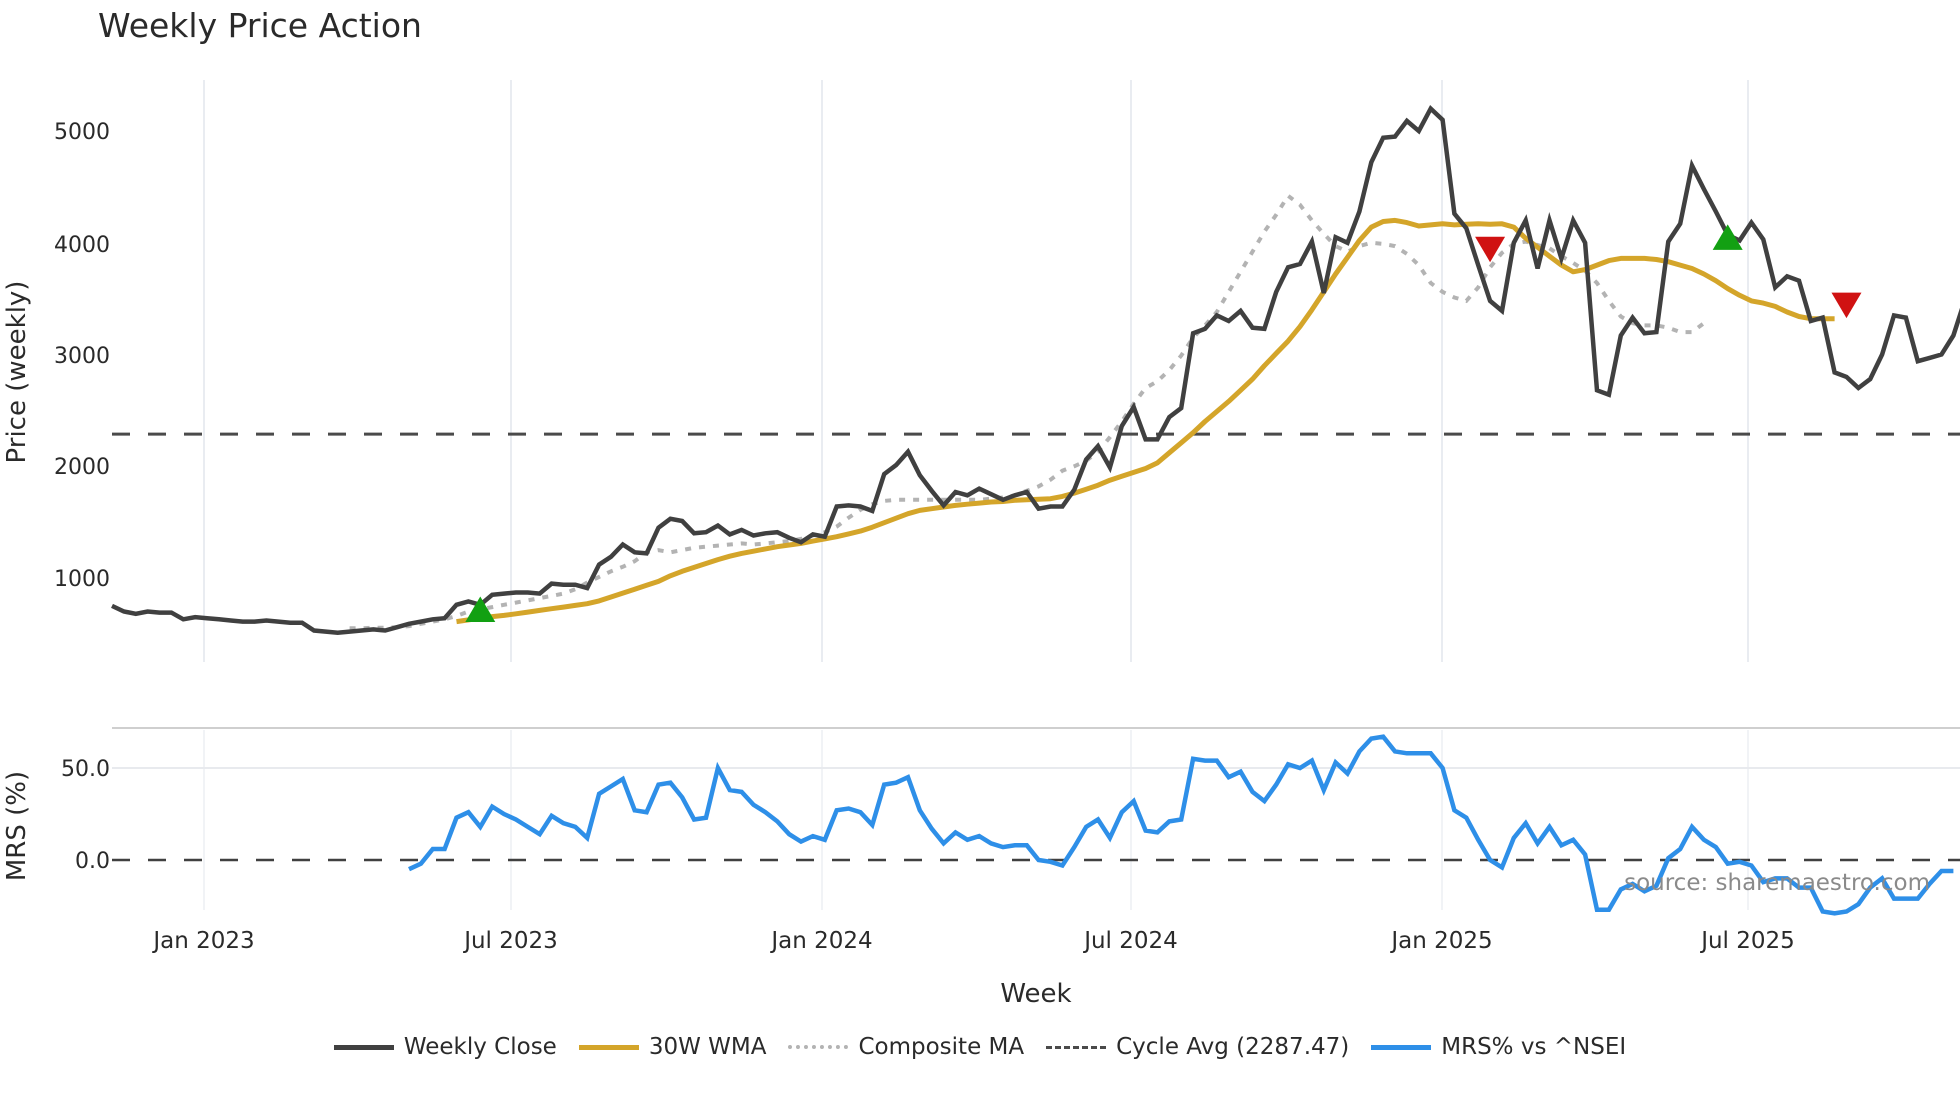 The height and width of the screenshot is (1102, 1960). What do you see at coordinates (1534, 1047) in the screenshot?
I see `legend-label: MRS% vs ^NSEI` at bounding box center [1534, 1047].